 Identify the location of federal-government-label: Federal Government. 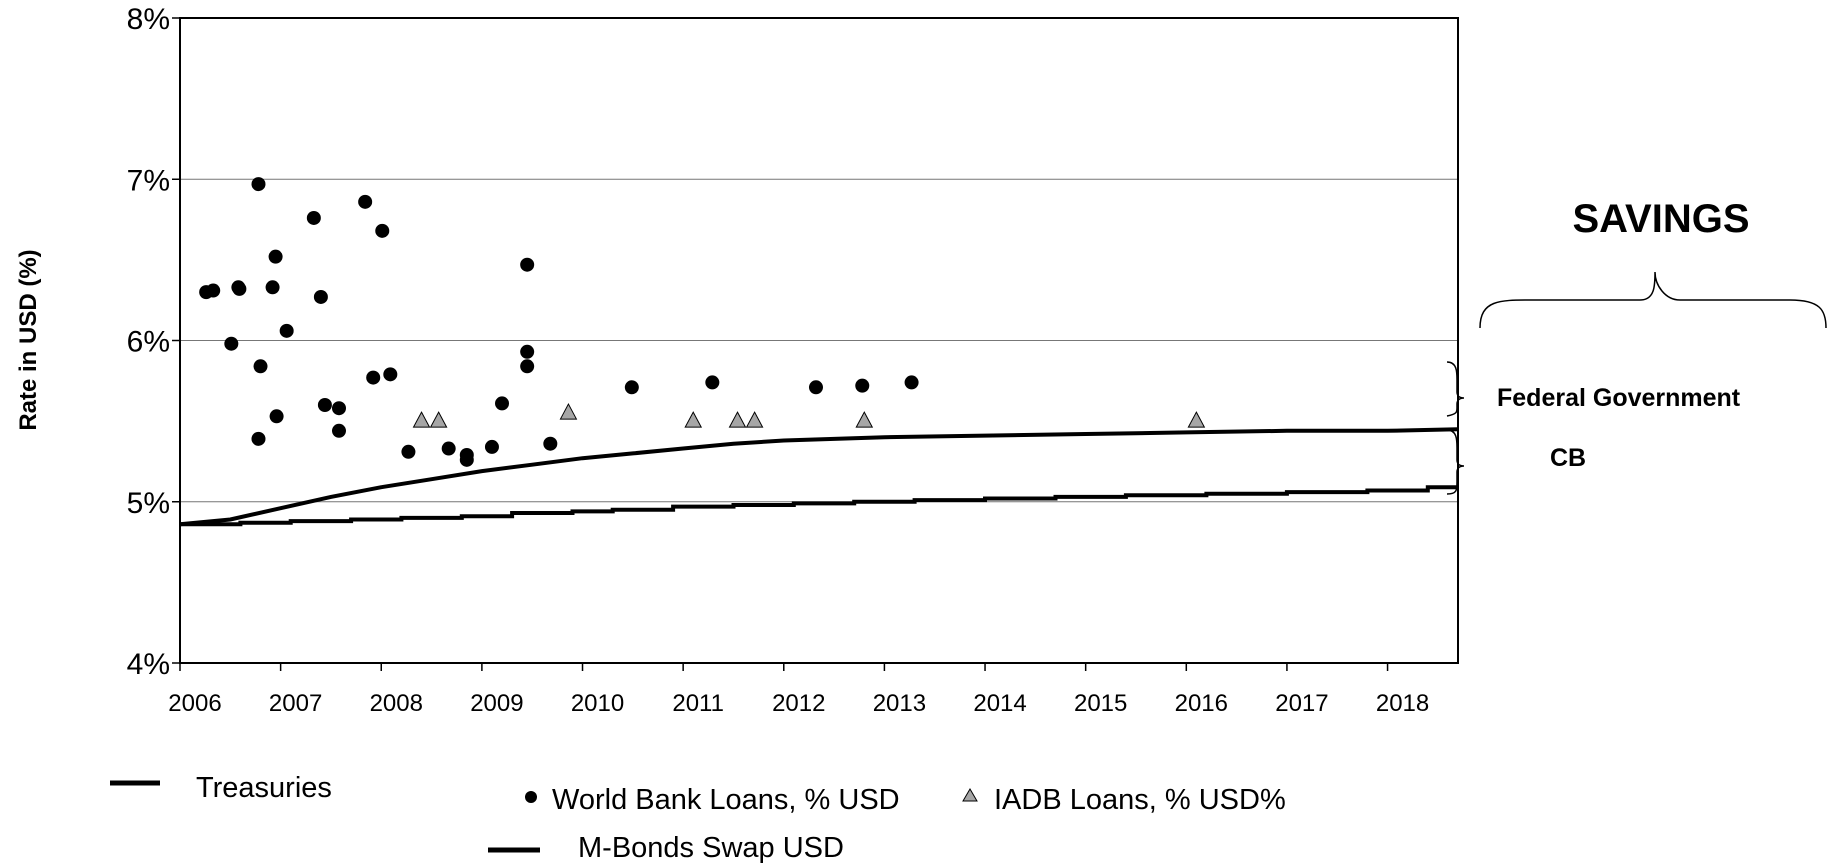
(1619, 398).